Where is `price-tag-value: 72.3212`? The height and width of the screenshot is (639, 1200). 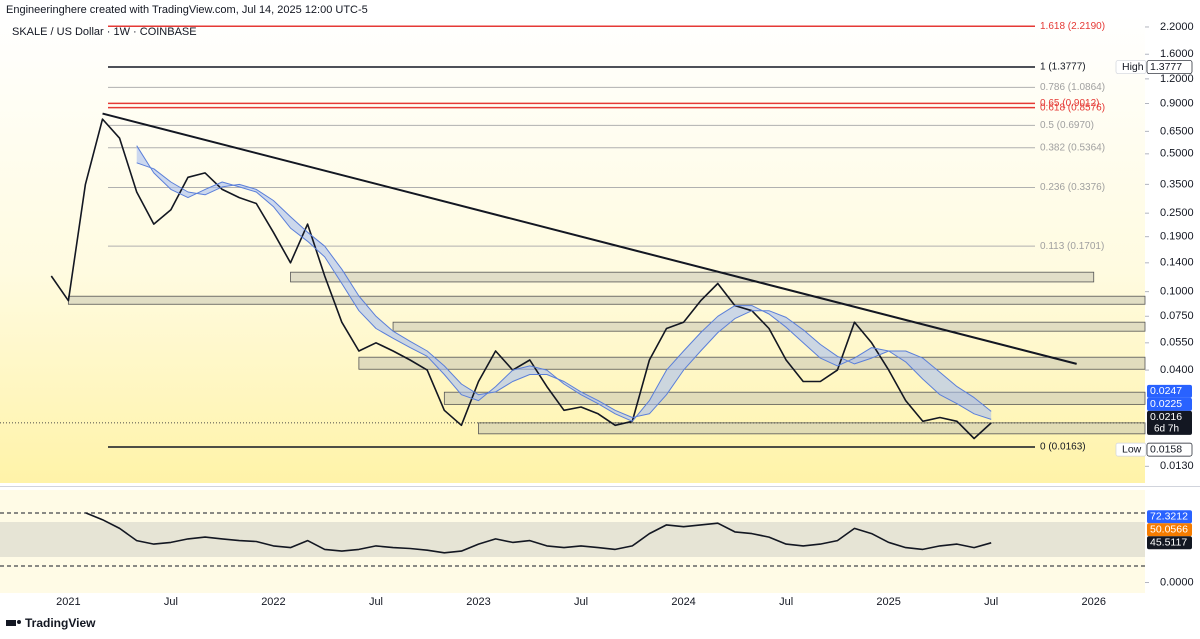 price-tag-value: 72.3212 is located at coordinates (1169, 517).